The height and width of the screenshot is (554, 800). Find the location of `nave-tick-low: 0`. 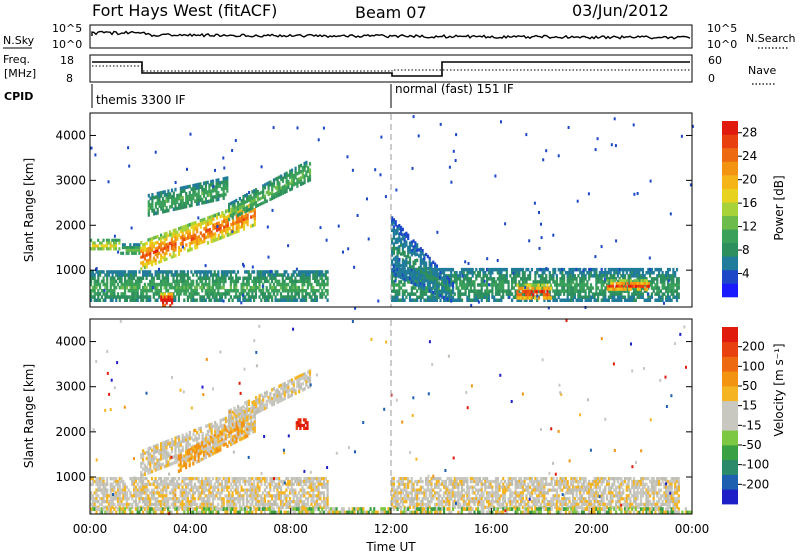

nave-tick-low: 0 is located at coordinates (711, 78).